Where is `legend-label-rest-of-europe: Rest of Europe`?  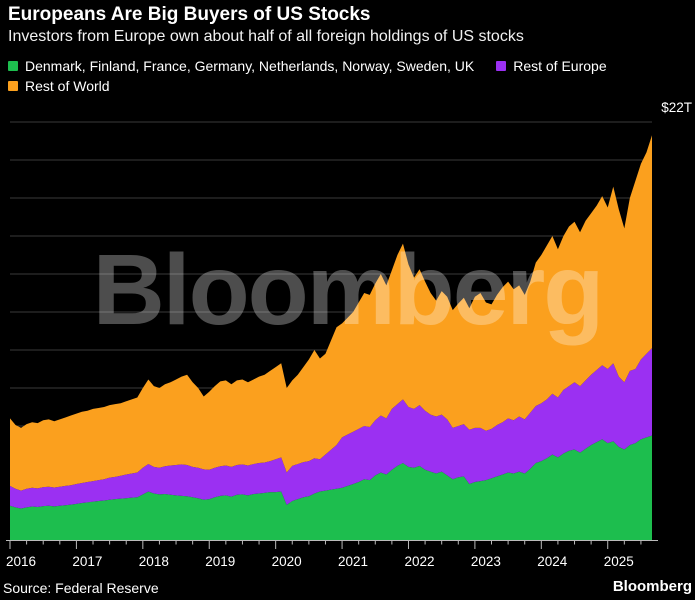 legend-label-rest-of-europe: Rest of Europe is located at coordinates (560, 66).